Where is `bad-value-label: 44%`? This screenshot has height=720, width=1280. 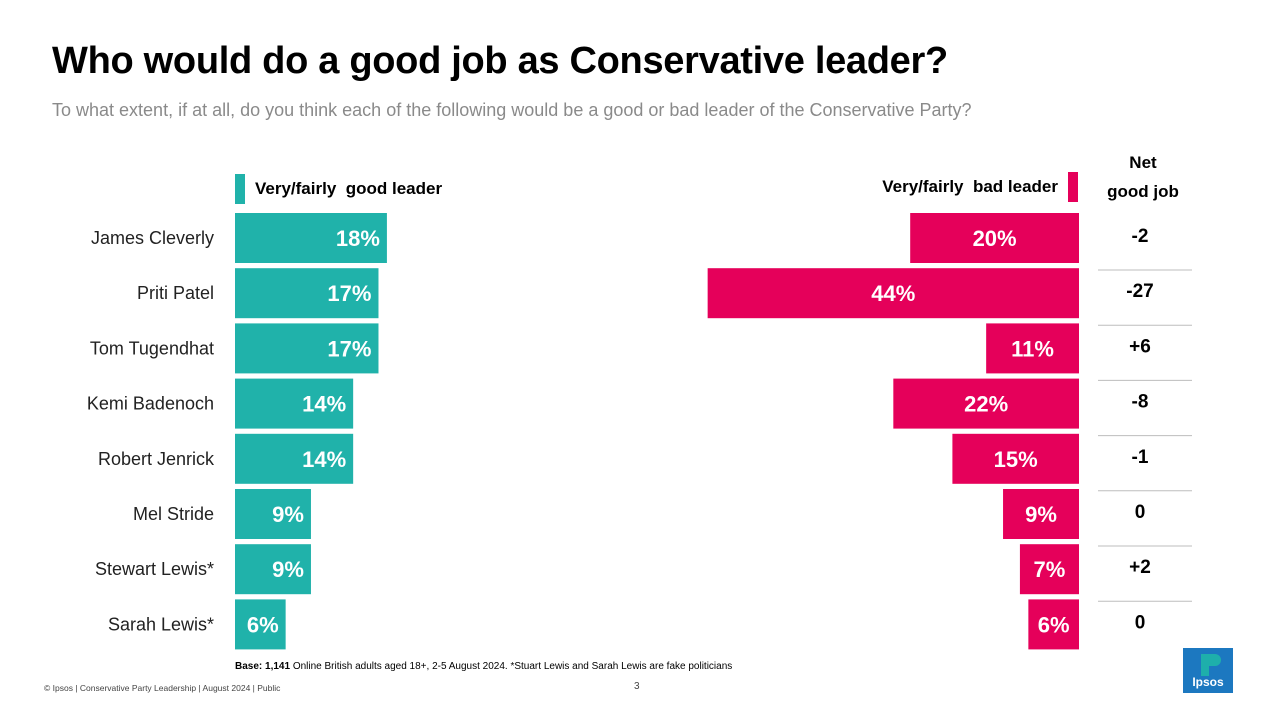
bad-value-label: 44% is located at coordinates (893, 293).